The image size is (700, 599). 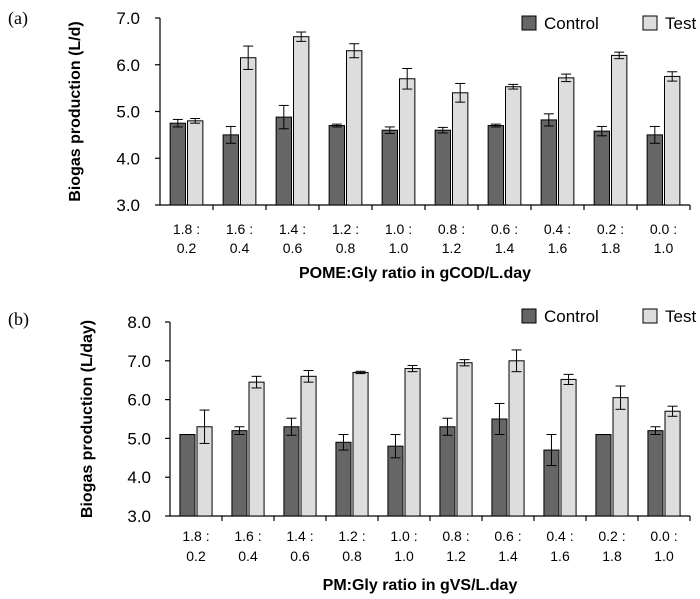 I want to click on panel-label: (a), so click(x=18, y=18).